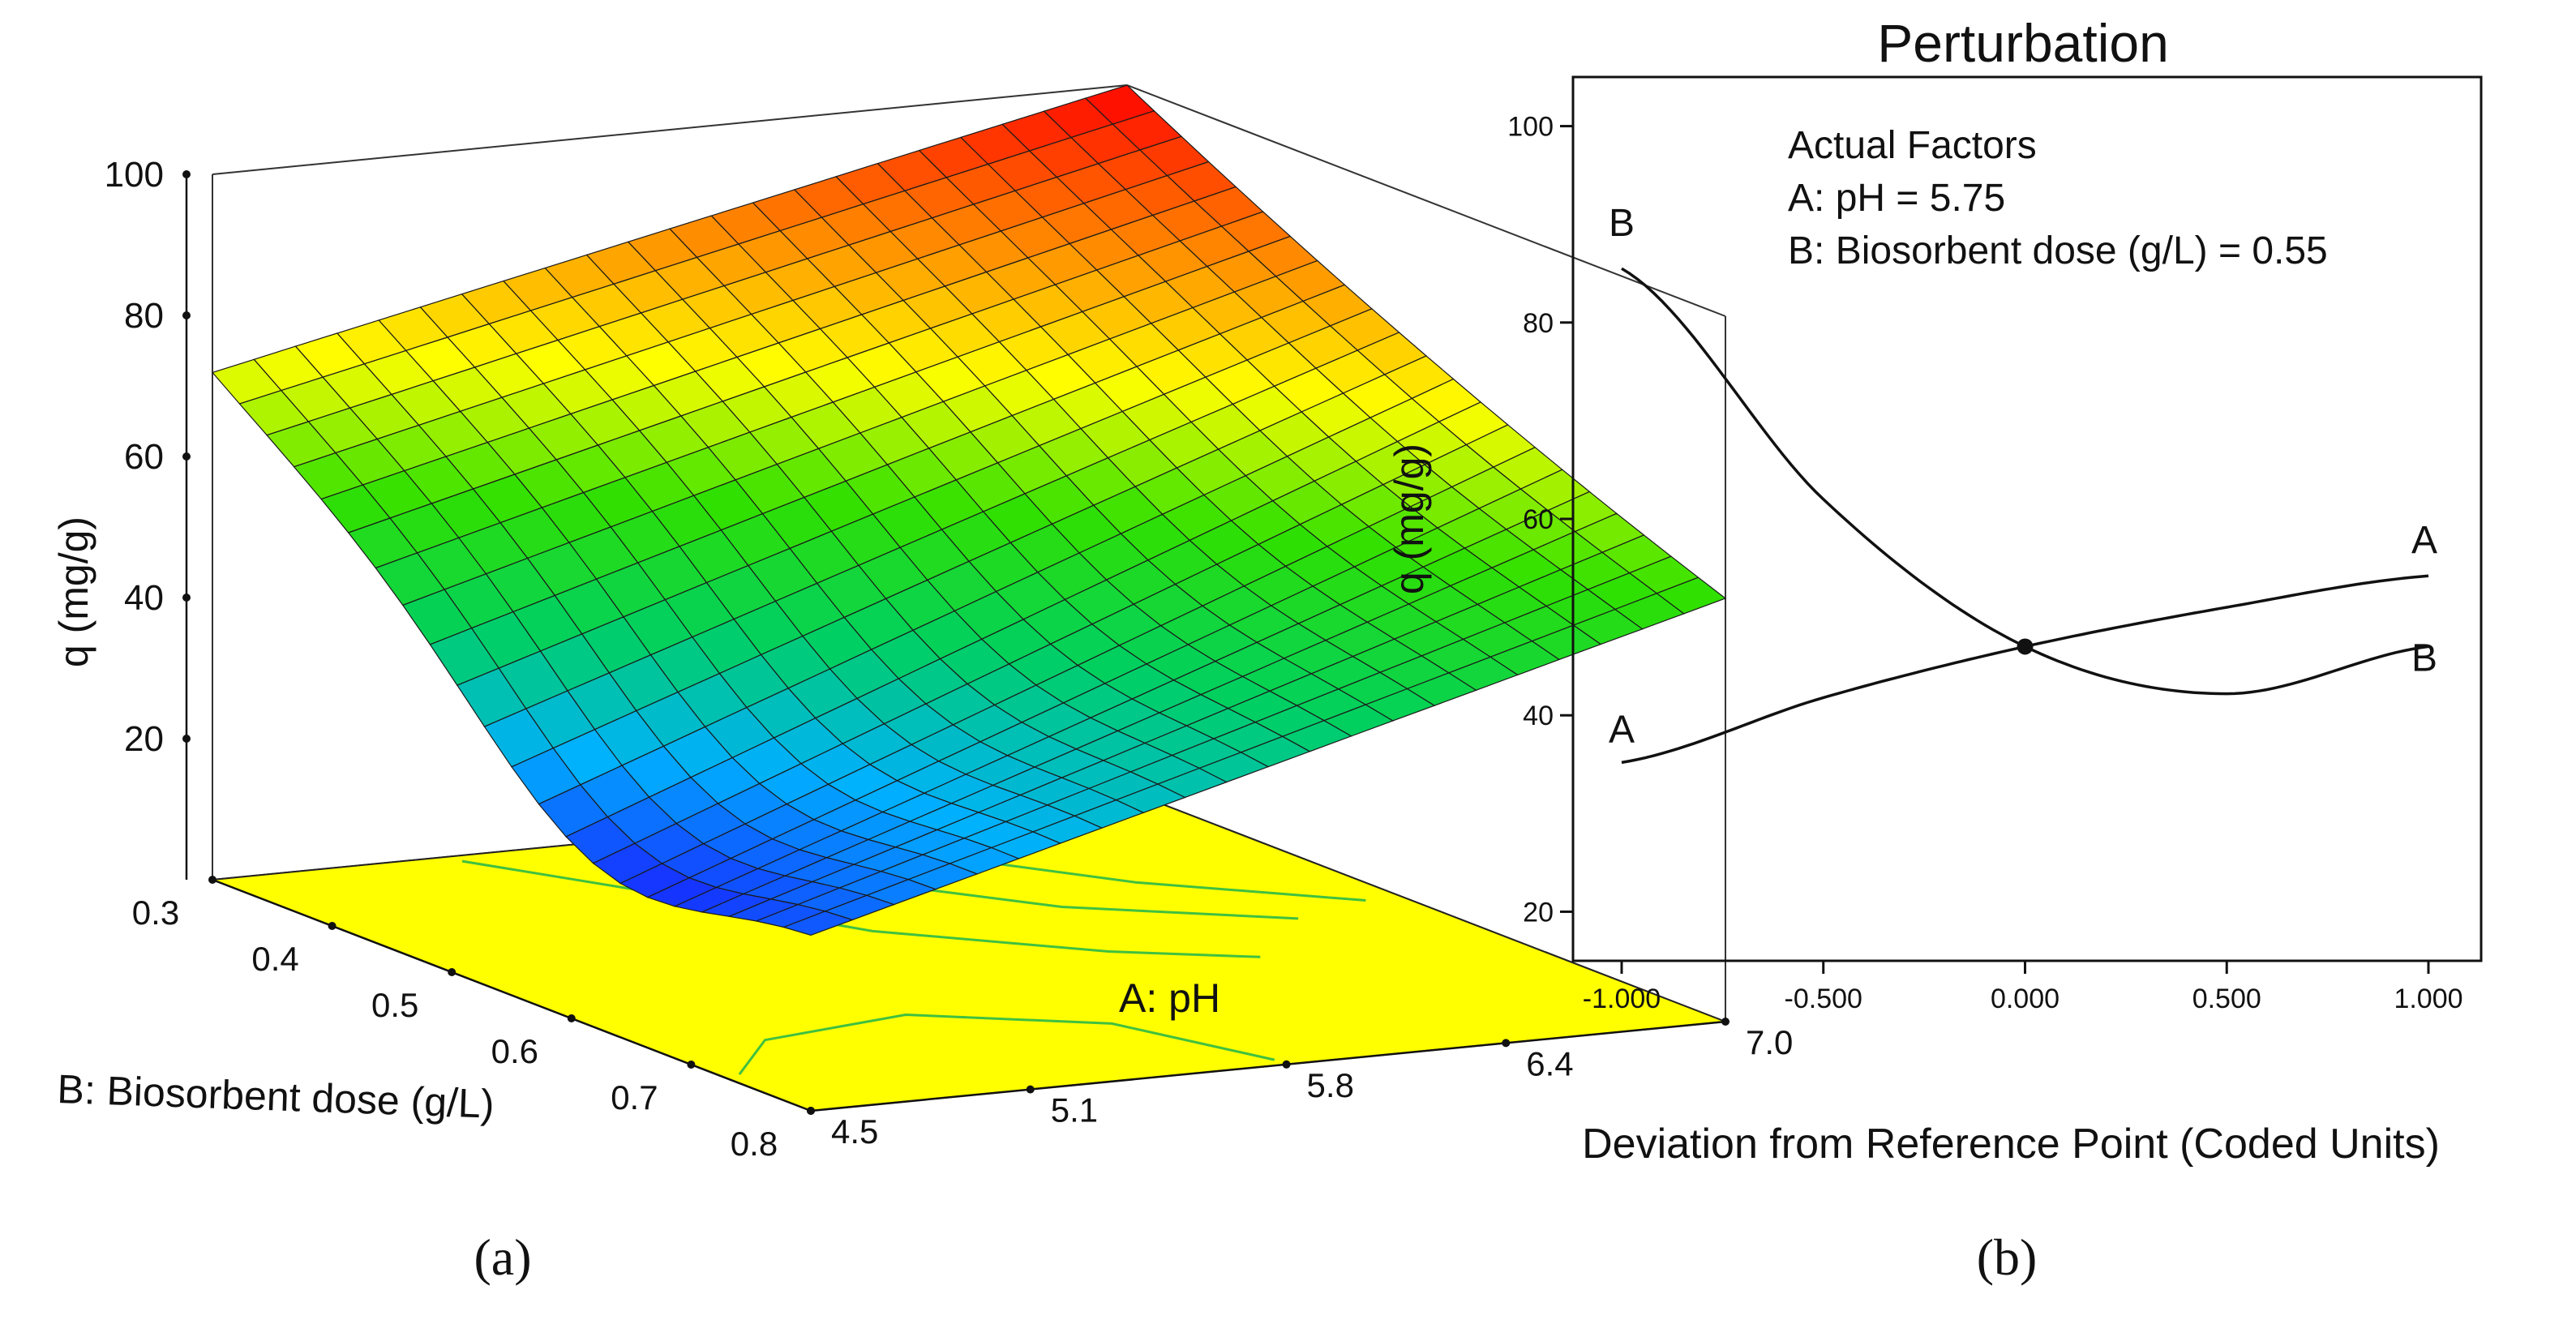 The image size is (2576, 1320). What do you see at coordinates (514, 1051) in the screenshot?
I see `dose-tick-label: 0.6` at bounding box center [514, 1051].